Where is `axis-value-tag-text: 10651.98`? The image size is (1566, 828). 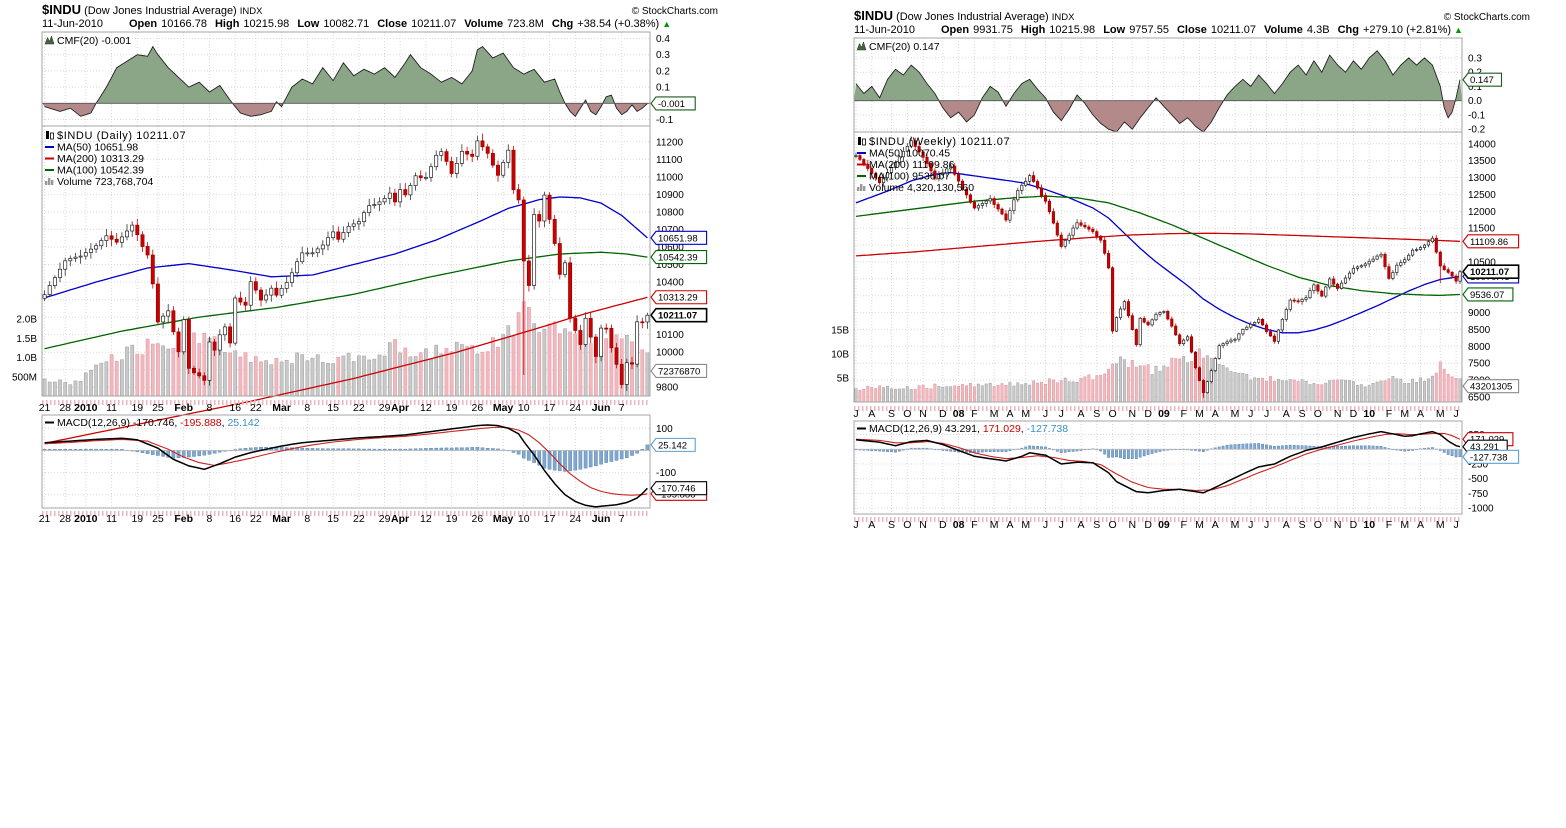 axis-value-tag-text: 10651.98 is located at coordinates (678, 238).